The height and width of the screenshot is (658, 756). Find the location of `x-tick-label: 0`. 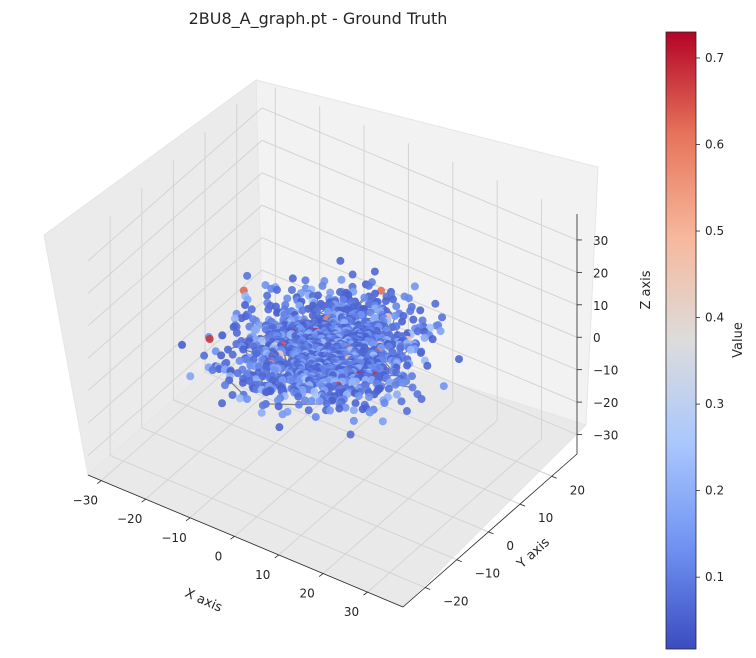

x-tick-label: 0 is located at coordinates (219, 556).